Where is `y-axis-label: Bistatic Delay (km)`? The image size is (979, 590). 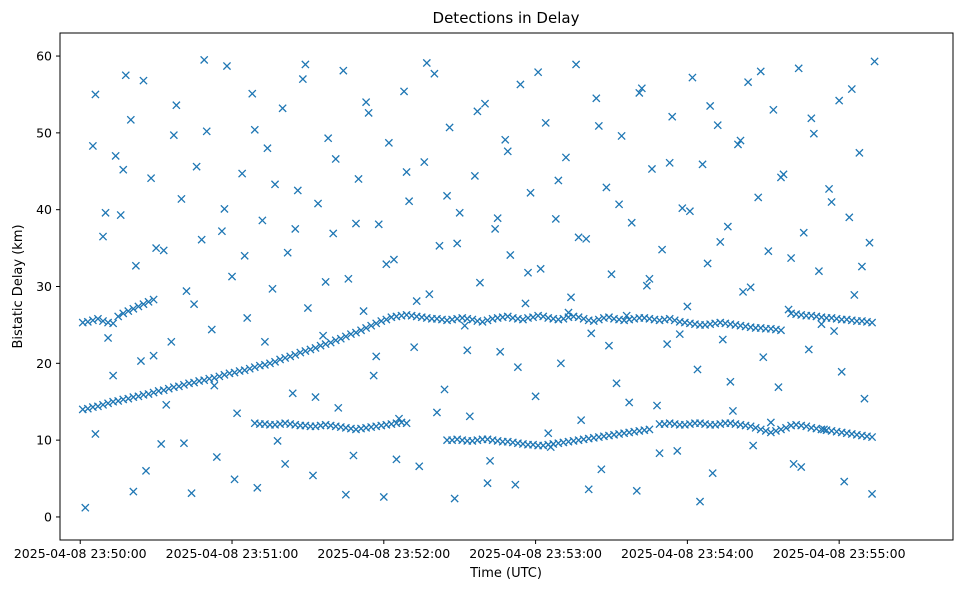
y-axis-label: Bistatic Delay (km) is located at coordinates (18, 286).